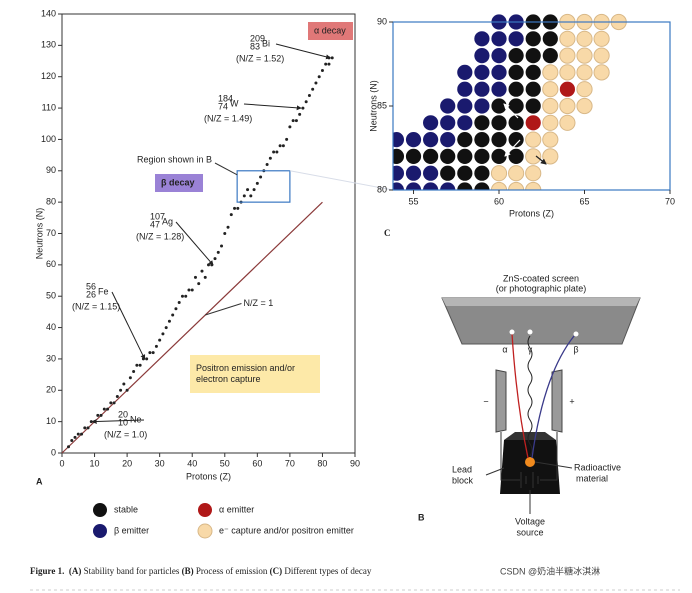  What do you see at coordinates (263, 186) in the screenshot?
I see `region-box` at bounding box center [263, 186].